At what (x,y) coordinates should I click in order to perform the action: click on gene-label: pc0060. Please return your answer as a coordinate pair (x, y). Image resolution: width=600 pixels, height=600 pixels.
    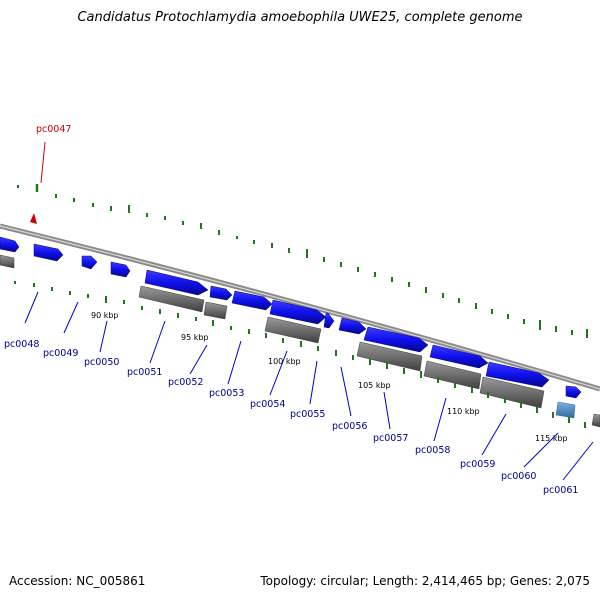
    Looking at the image, I should click on (518, 476).